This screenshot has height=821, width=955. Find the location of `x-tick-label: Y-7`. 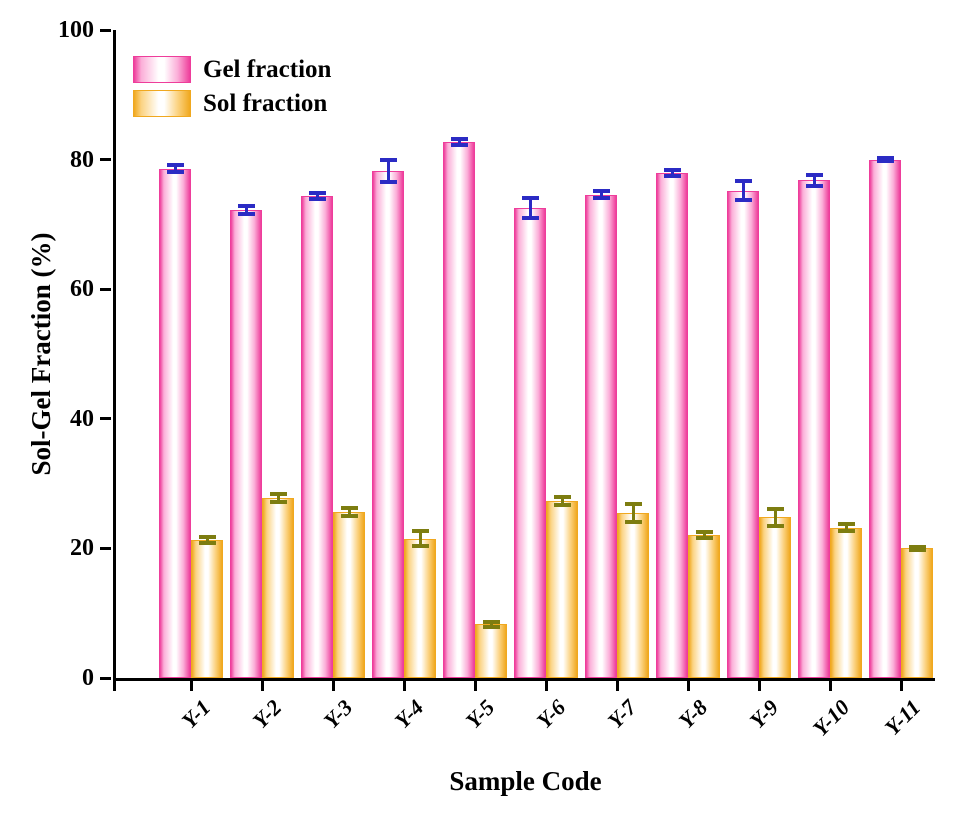

x-tick-label: Y-7 is located at coordinates (622, 714).